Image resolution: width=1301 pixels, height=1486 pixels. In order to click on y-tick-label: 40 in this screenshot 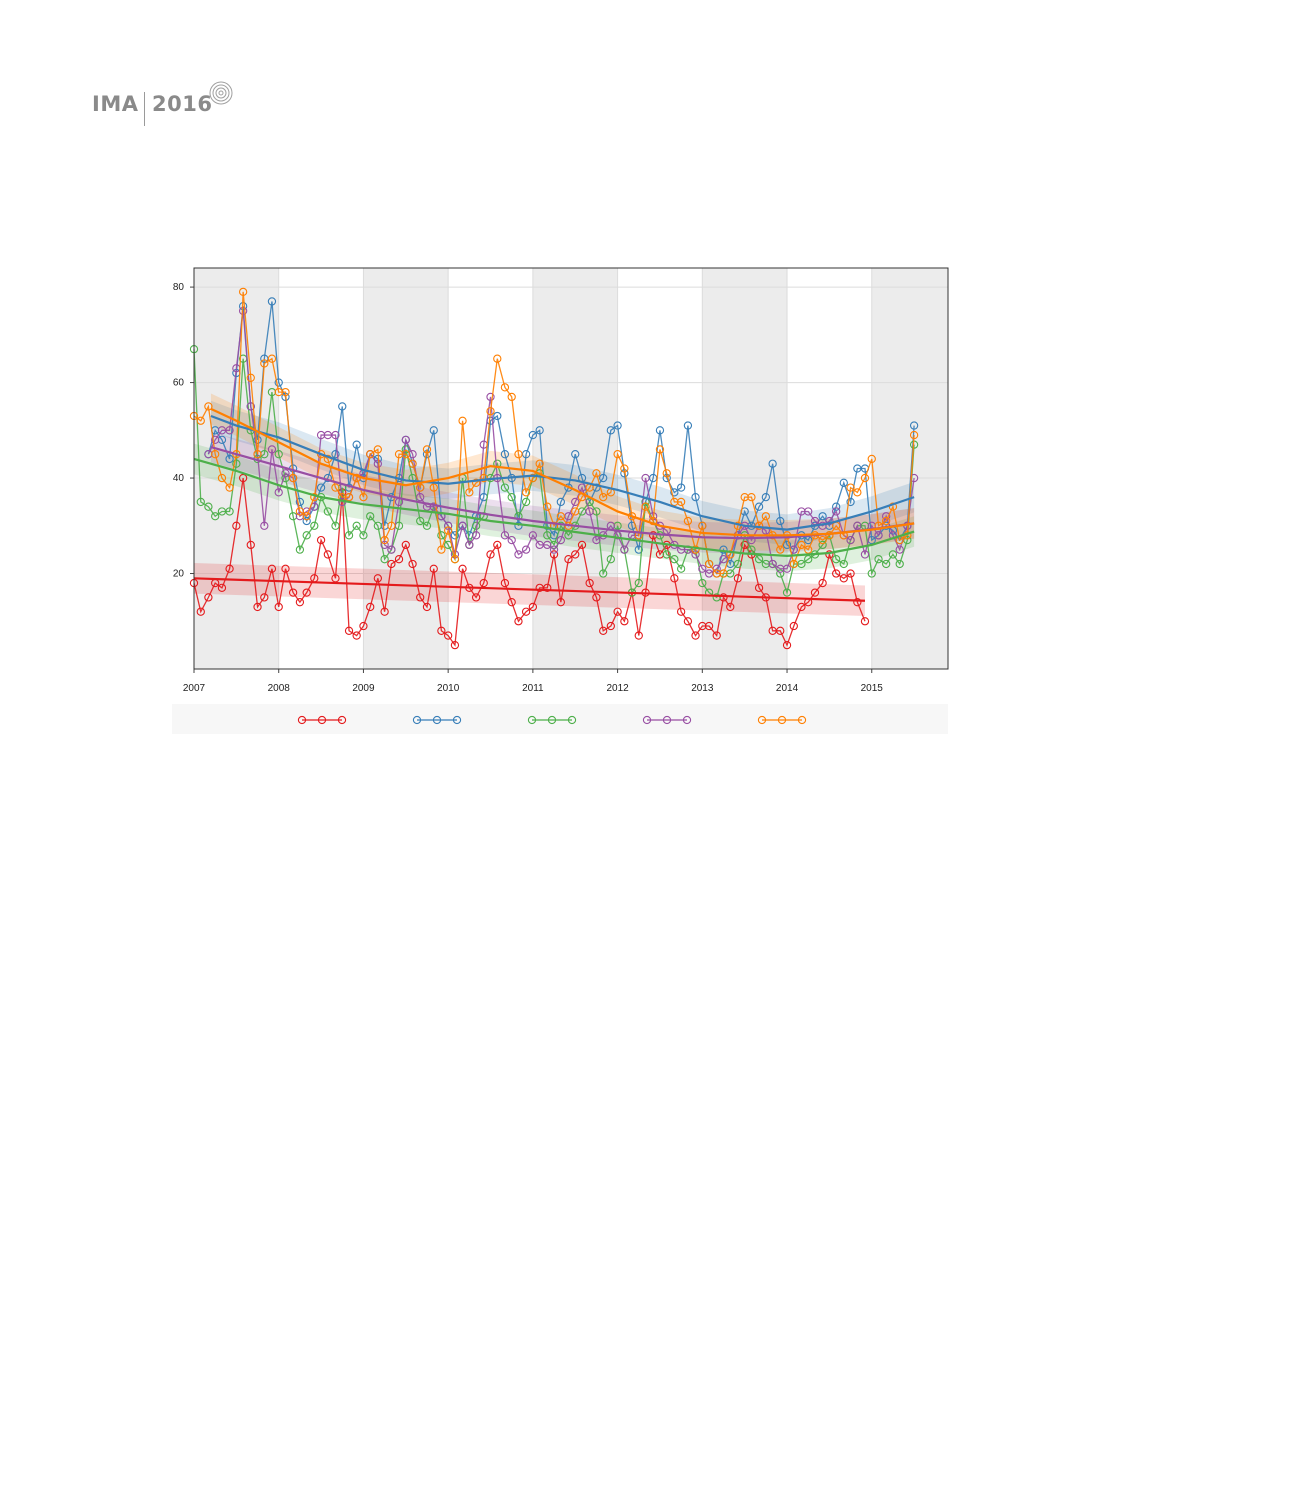, I will do `click(179, 478)`.